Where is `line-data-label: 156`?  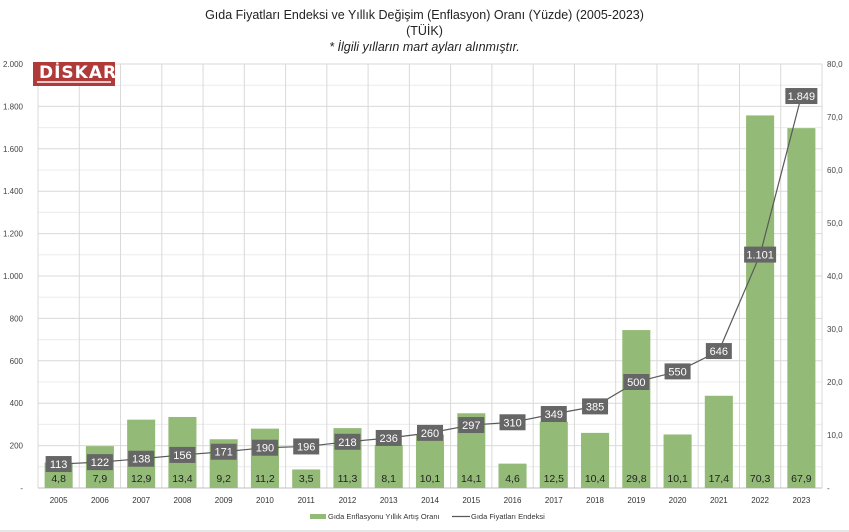 line-data-label: 156 is located at coordinates (182, 456).